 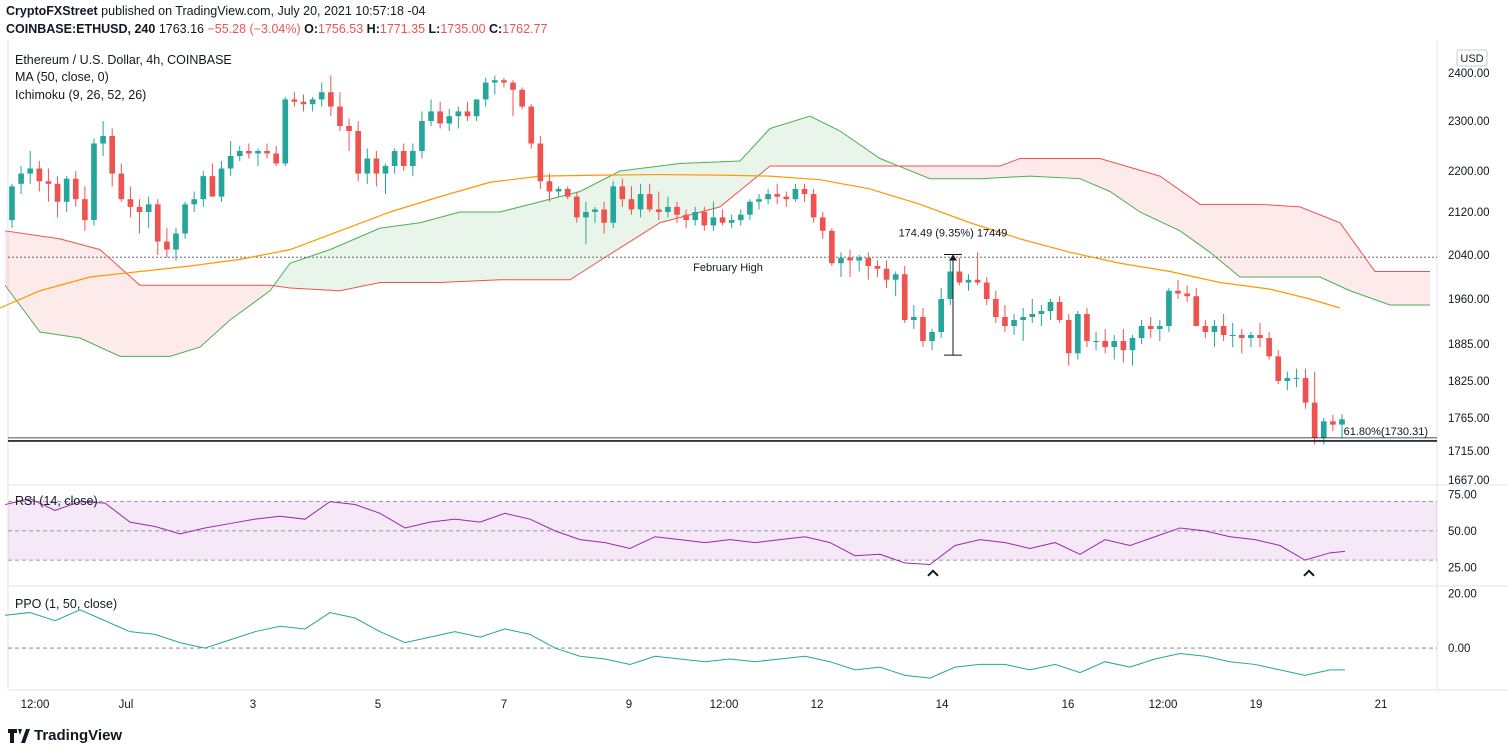 I want to click on publisher-name: CryptoFXStreet, so click(x=52, y=11).